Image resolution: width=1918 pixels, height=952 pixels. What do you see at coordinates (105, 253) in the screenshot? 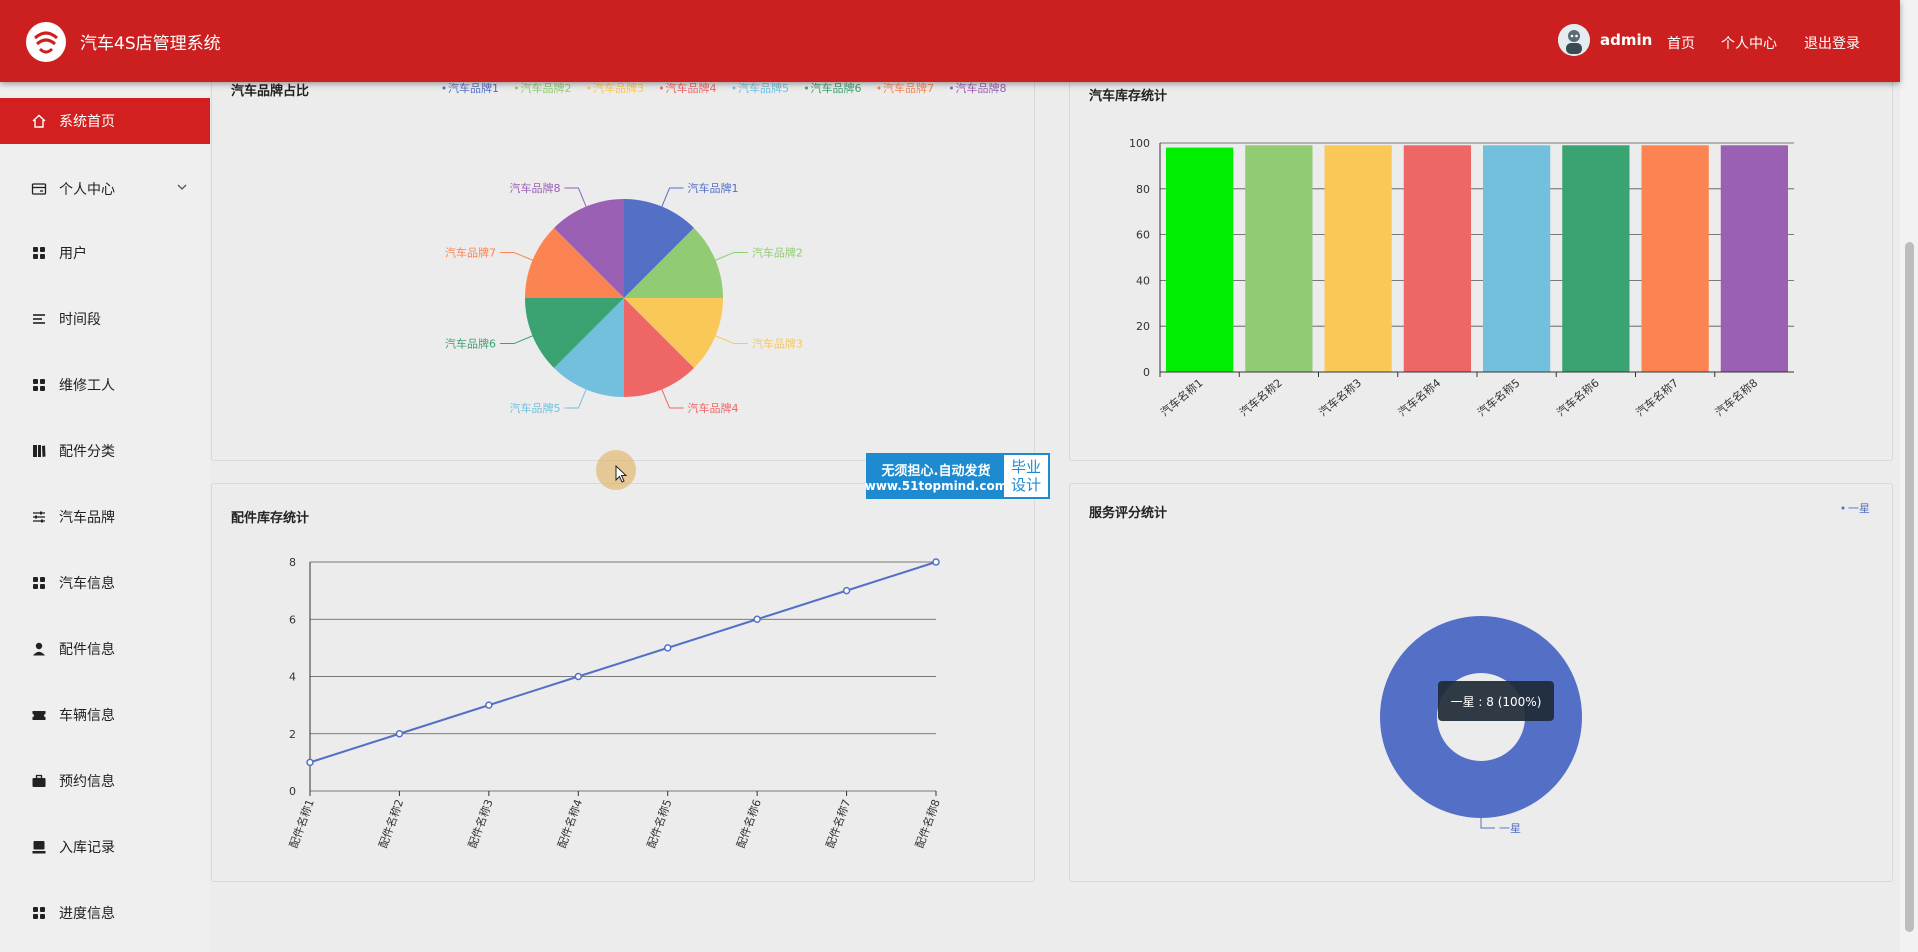
I see `sidebar-item-users: 用户` at bounding box center [105, 253].